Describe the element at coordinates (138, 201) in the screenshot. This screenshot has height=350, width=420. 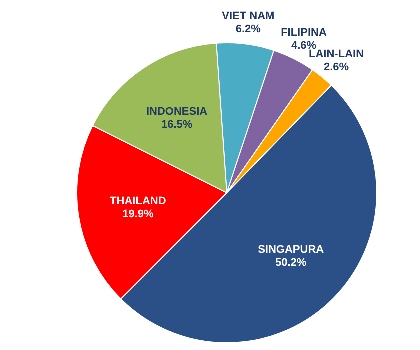
I see `slice-label: THAILAND` at that location.